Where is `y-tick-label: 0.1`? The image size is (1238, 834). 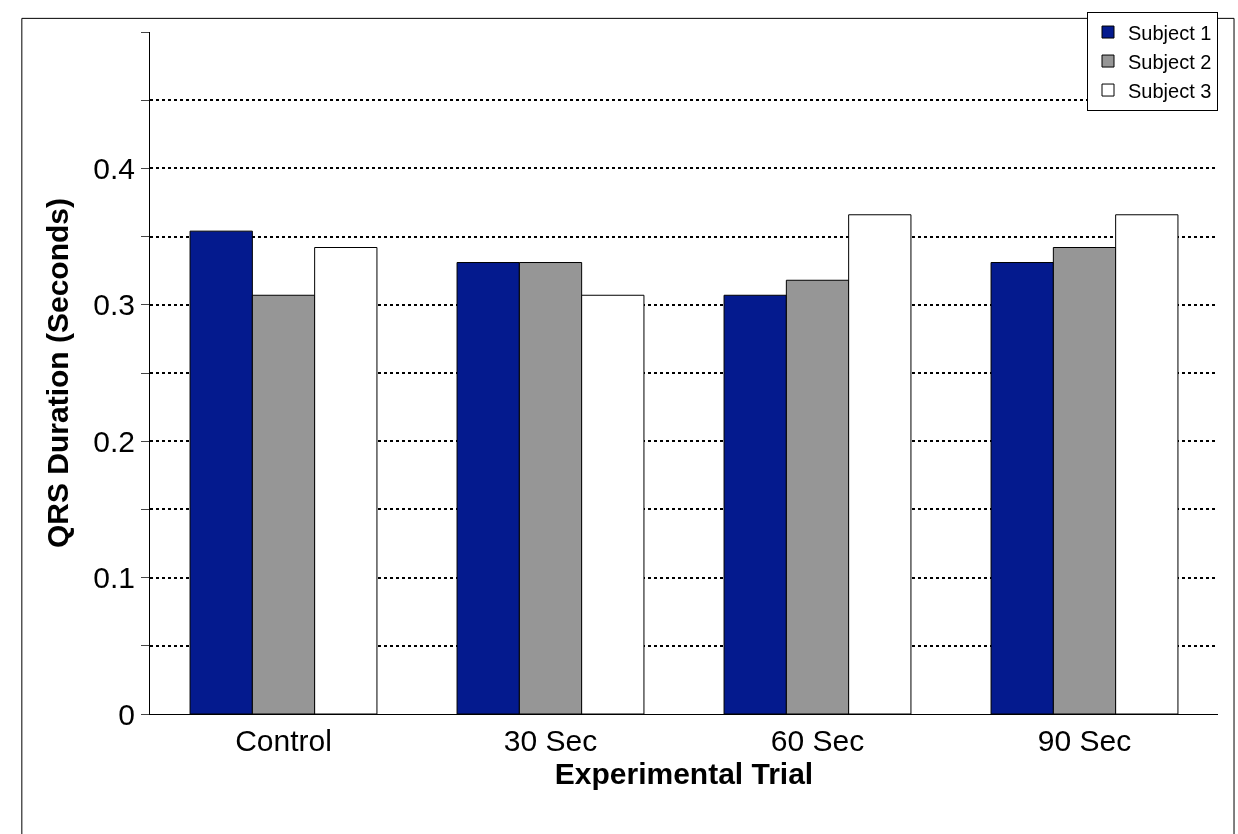 y-tick-label: 0.1 is located at coordinates (114, 578).